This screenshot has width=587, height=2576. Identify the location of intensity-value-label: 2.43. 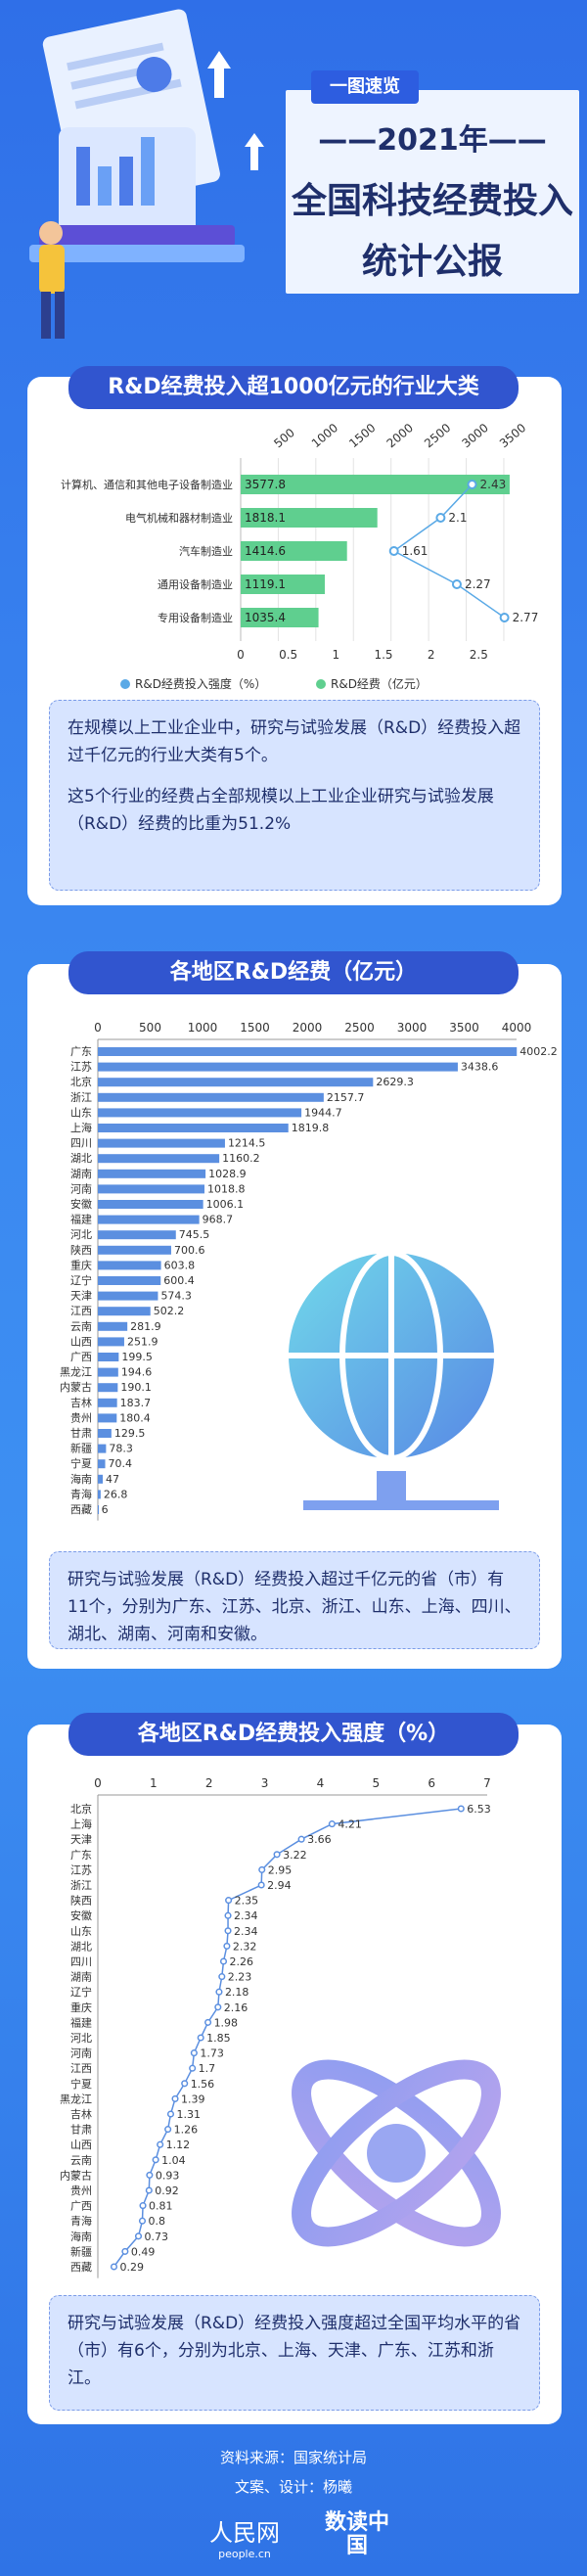
(493, 485).